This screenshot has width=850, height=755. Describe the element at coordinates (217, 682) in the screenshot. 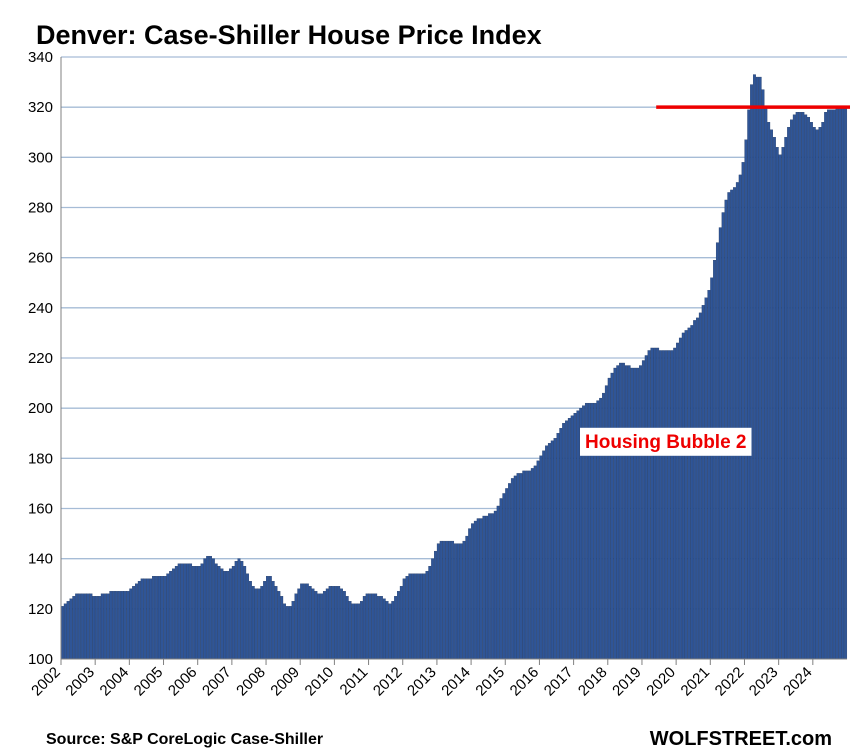

I see `x-tick-label: 2007` at that location.